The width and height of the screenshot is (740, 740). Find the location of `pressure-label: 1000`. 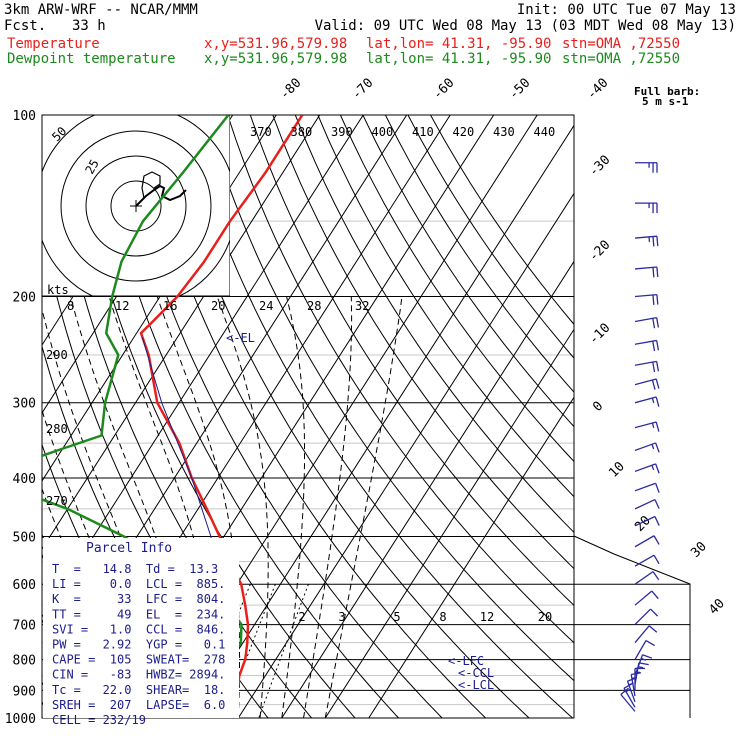

pressure-label: 1000 is located at coordinates (20, 719).